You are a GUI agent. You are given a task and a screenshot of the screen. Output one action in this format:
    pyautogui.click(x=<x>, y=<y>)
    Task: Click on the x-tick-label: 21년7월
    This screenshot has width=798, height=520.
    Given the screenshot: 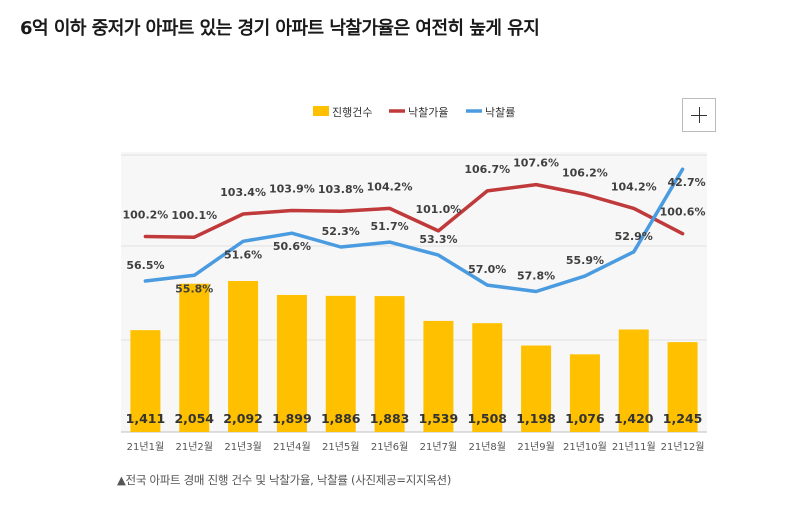 What is the action you would take?
    pyautogui.click(x=439, y=447)
    